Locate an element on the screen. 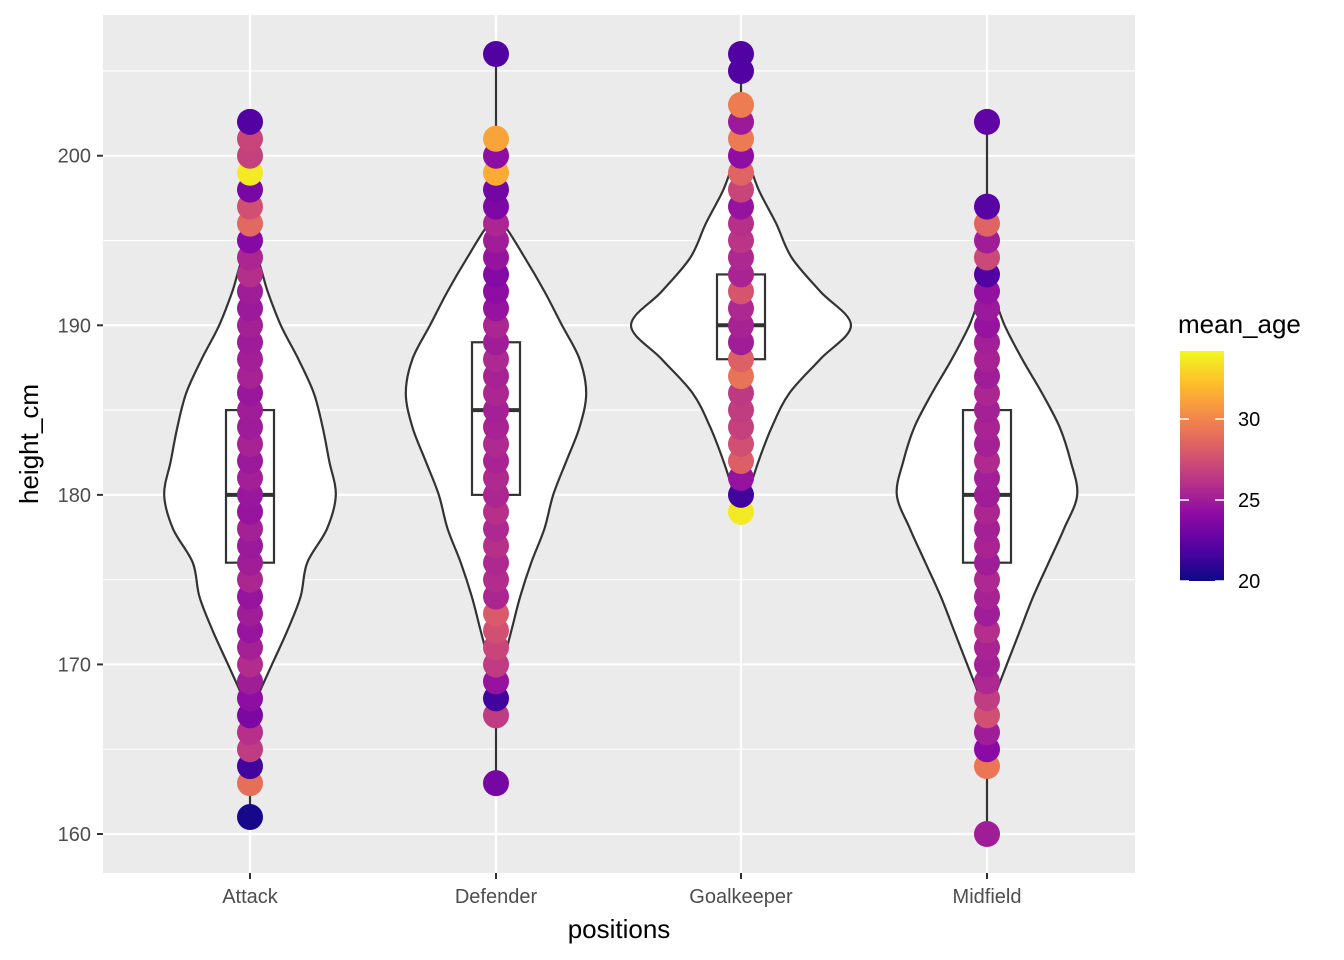 Image resolution: width=1344 pixels, height=960 pixels. legend-tick-label: 20 is located at coordinates (1249, 582).